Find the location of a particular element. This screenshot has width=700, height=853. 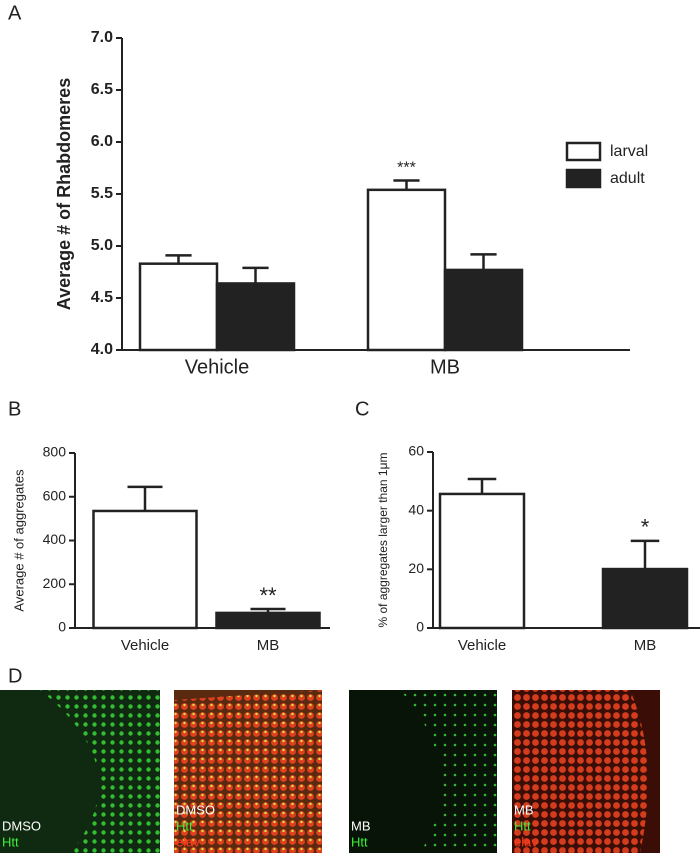

y-tick-label: 4.5 is located at coordinates (102, 297).